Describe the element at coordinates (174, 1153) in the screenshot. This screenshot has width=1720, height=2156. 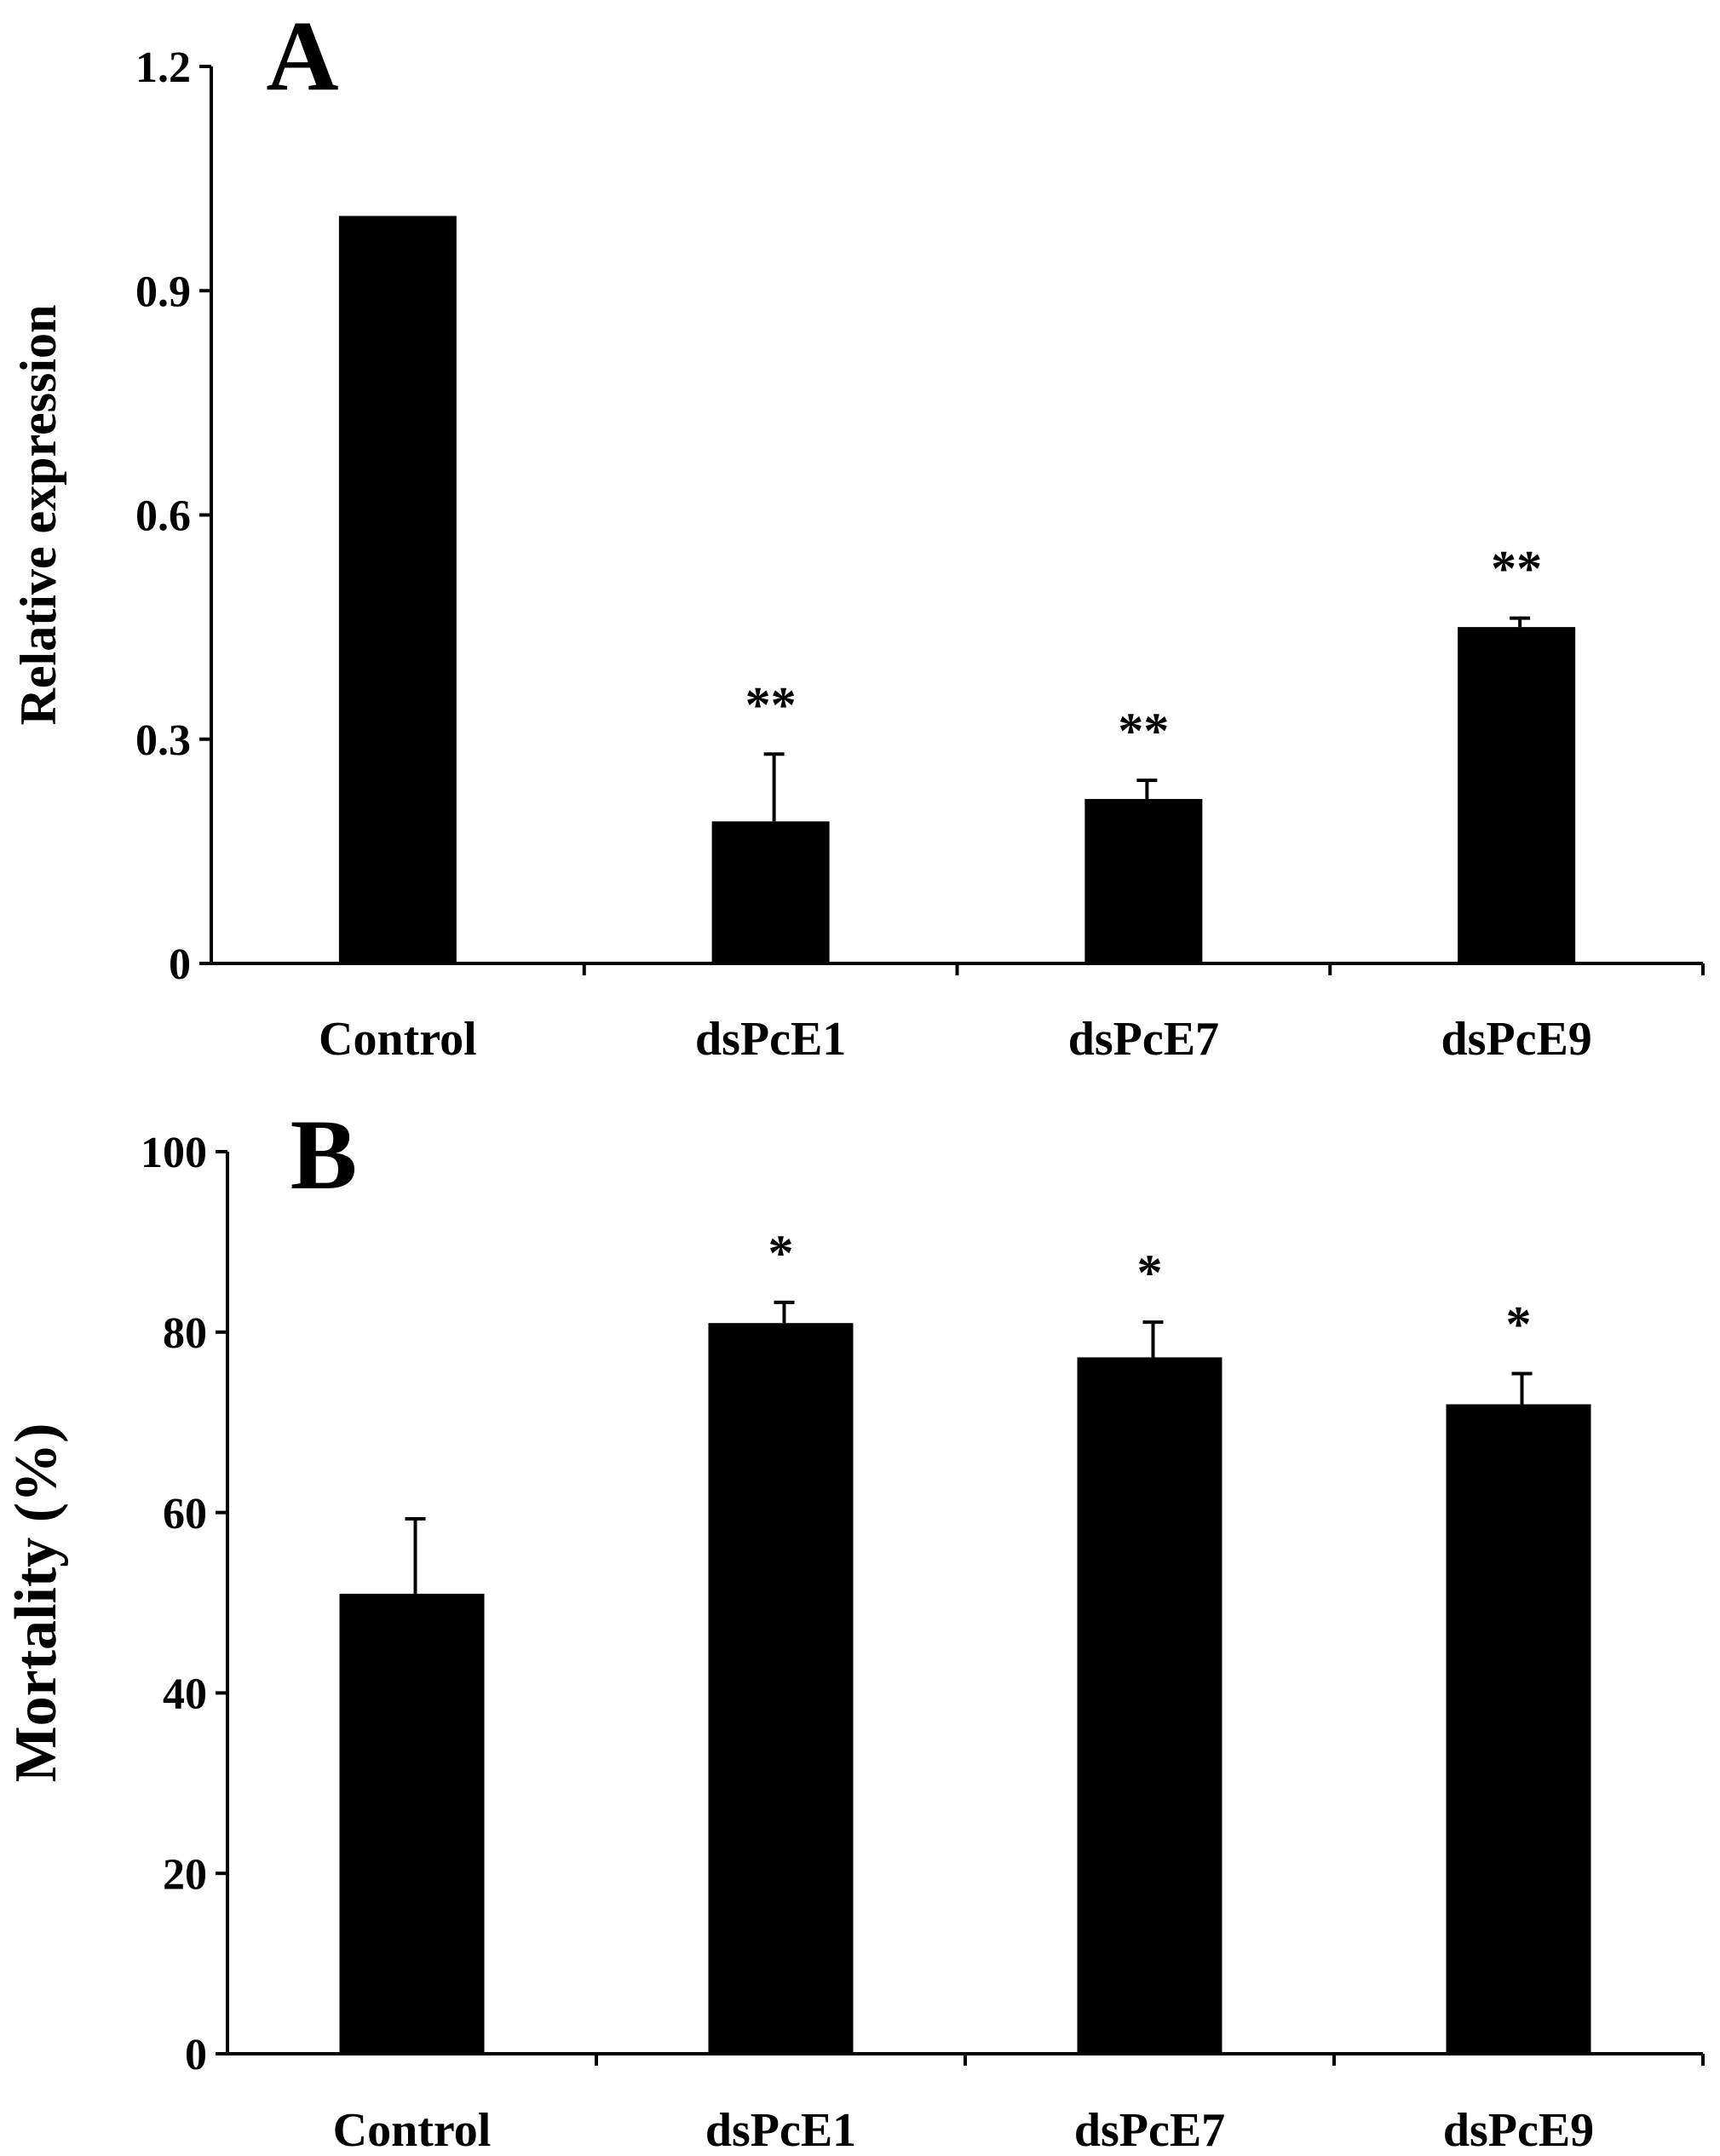
I see `y-tick-label: 100` at that location.